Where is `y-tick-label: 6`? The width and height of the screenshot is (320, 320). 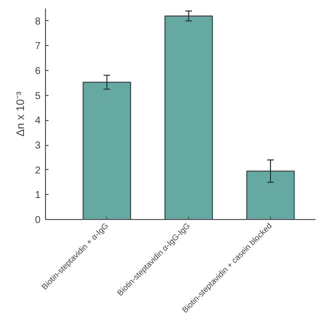
y-tick-label: 6 is located at coordinates (37, 72).